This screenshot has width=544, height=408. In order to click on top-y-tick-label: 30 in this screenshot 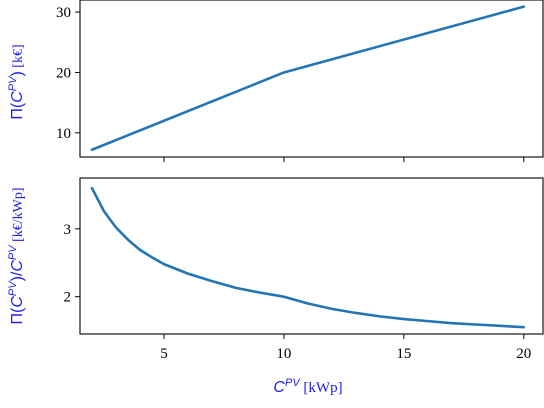, I will do `click(63, 13)`.